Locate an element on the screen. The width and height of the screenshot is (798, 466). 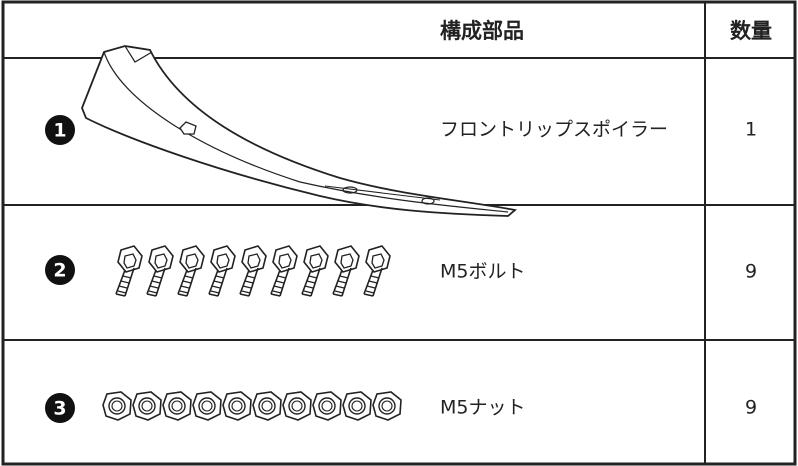
part-name: M5ナット is located at coordinates (482, 408).